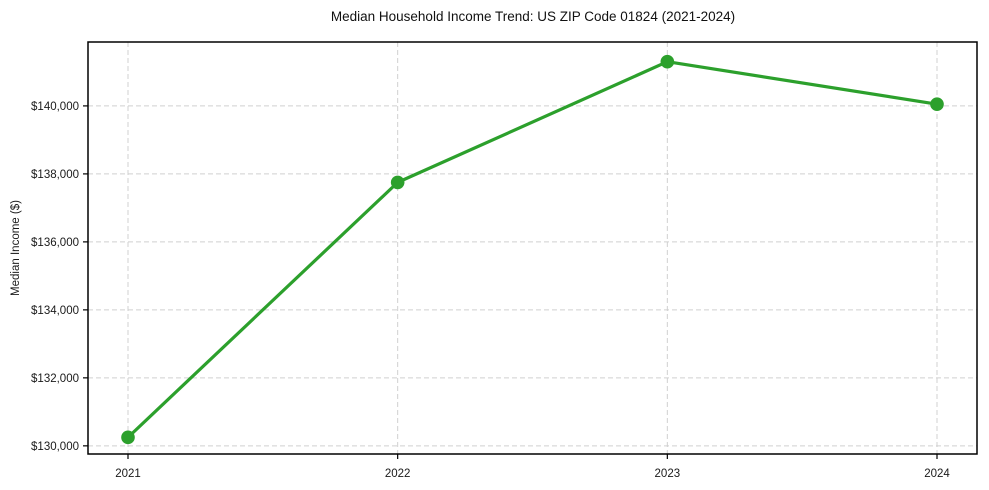 Image resolution: width=989 pixels, height=490 pixels. Describe the element at coordinates (55, 379) in the screenshot. I see `y-tick-label: $132,000` at that location.